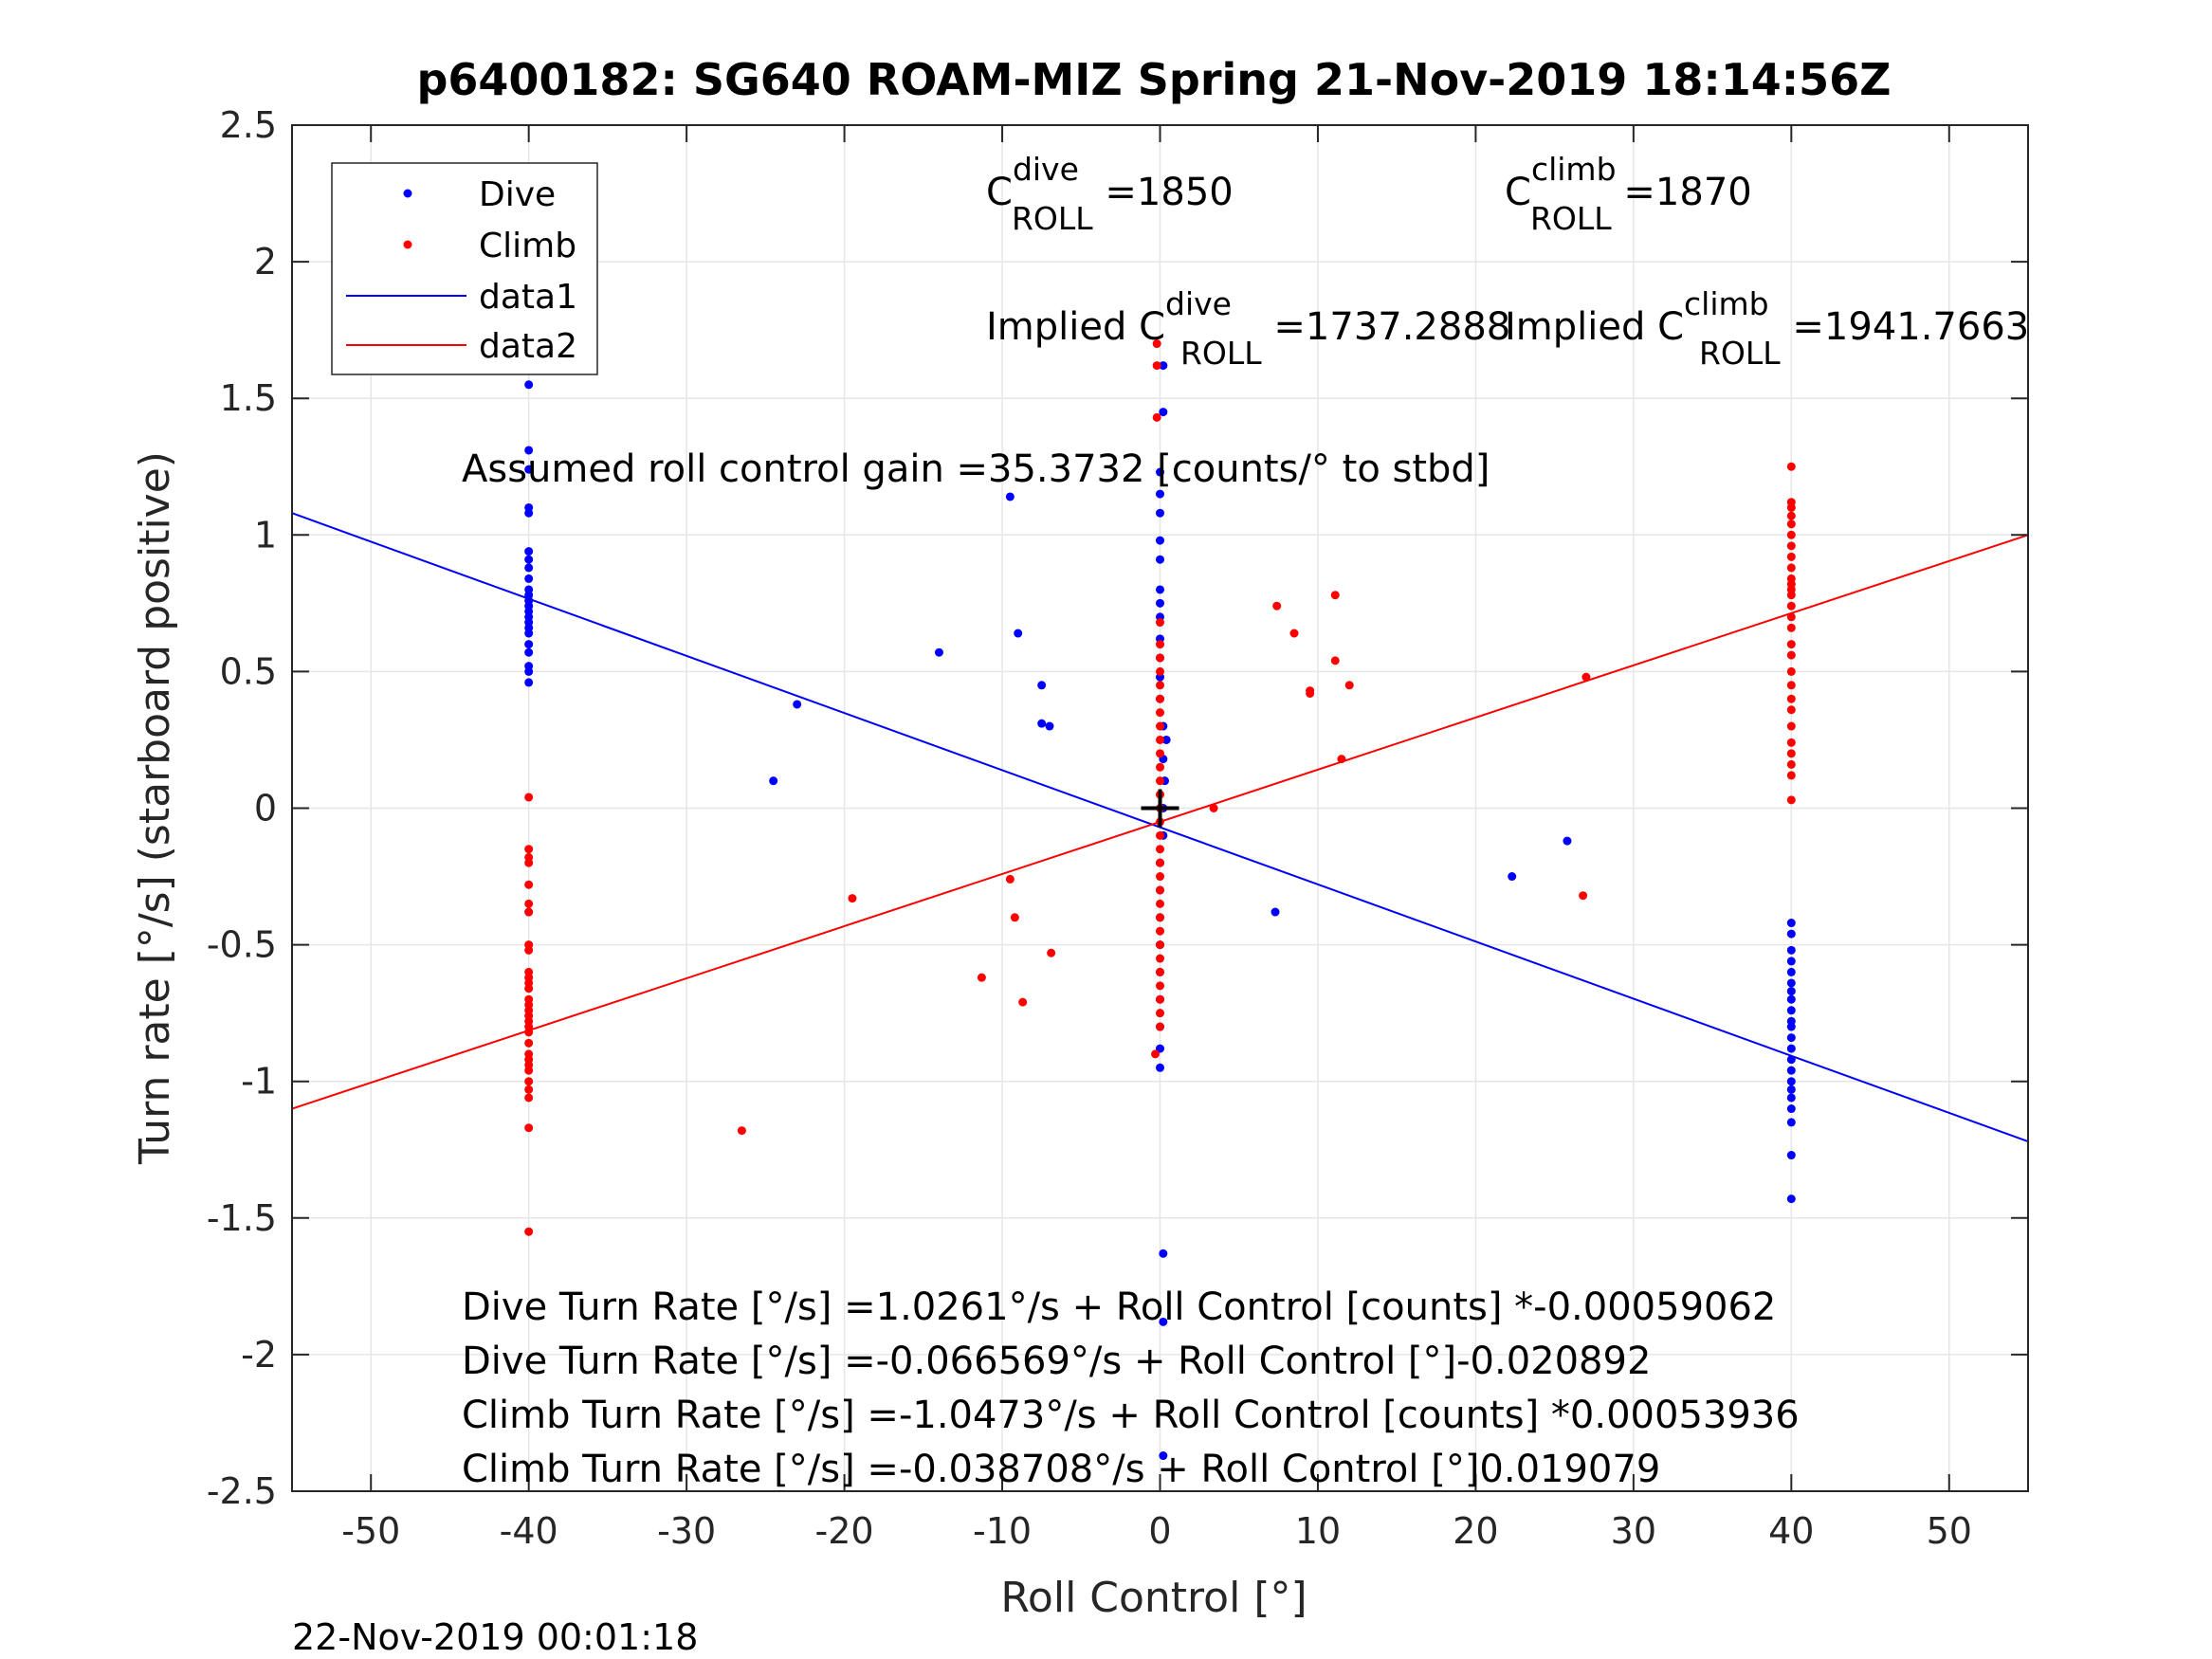 This screenshot has width=2212, height=1659. I want to click on y-tick-label: 1.5, so click(248, 398).